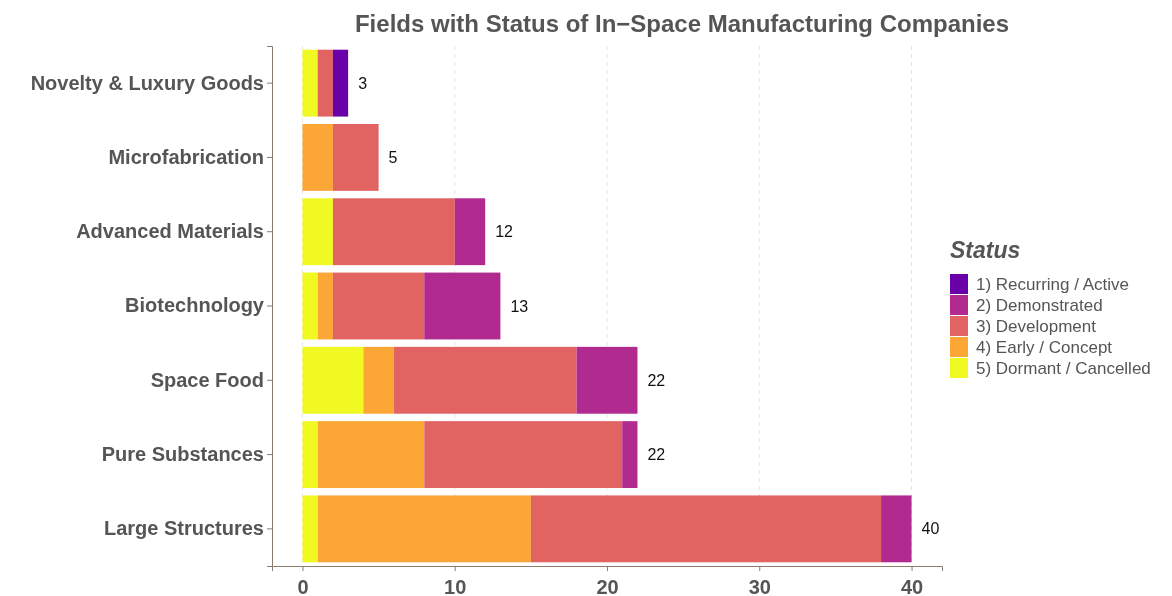 The width and height of the screenshot is (1172, 596). I want to click on y-tick-label: Large Structures, so click(183, 528).